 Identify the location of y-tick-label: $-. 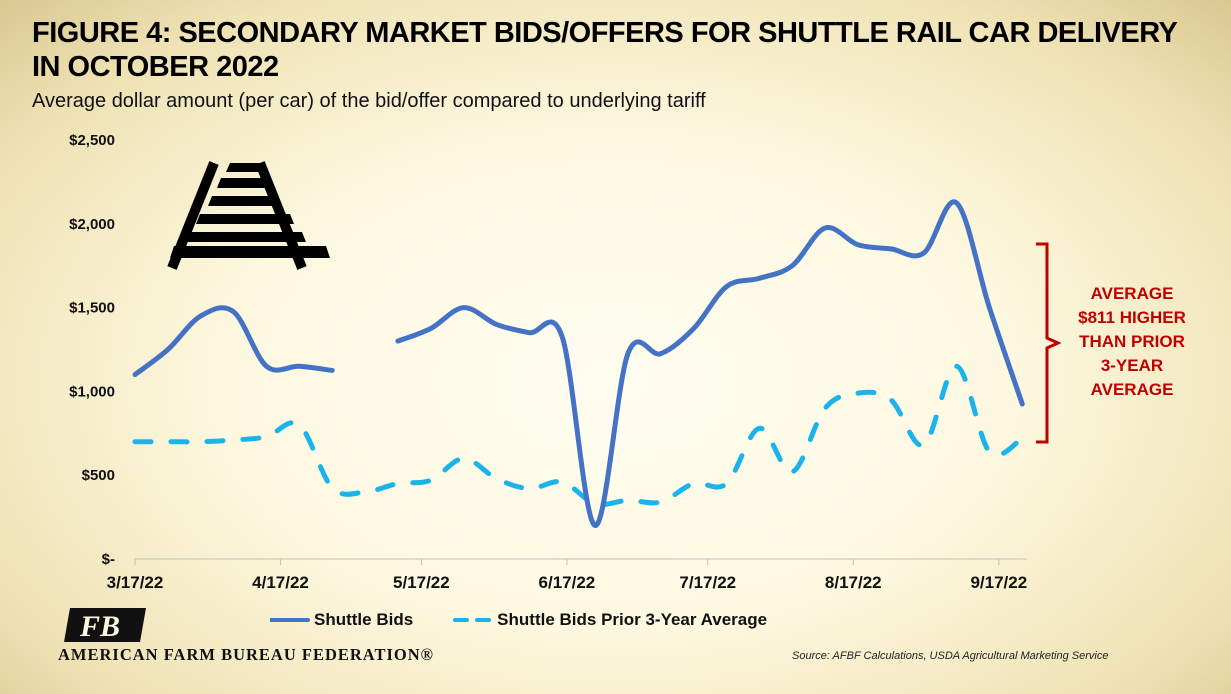
(108, 559).